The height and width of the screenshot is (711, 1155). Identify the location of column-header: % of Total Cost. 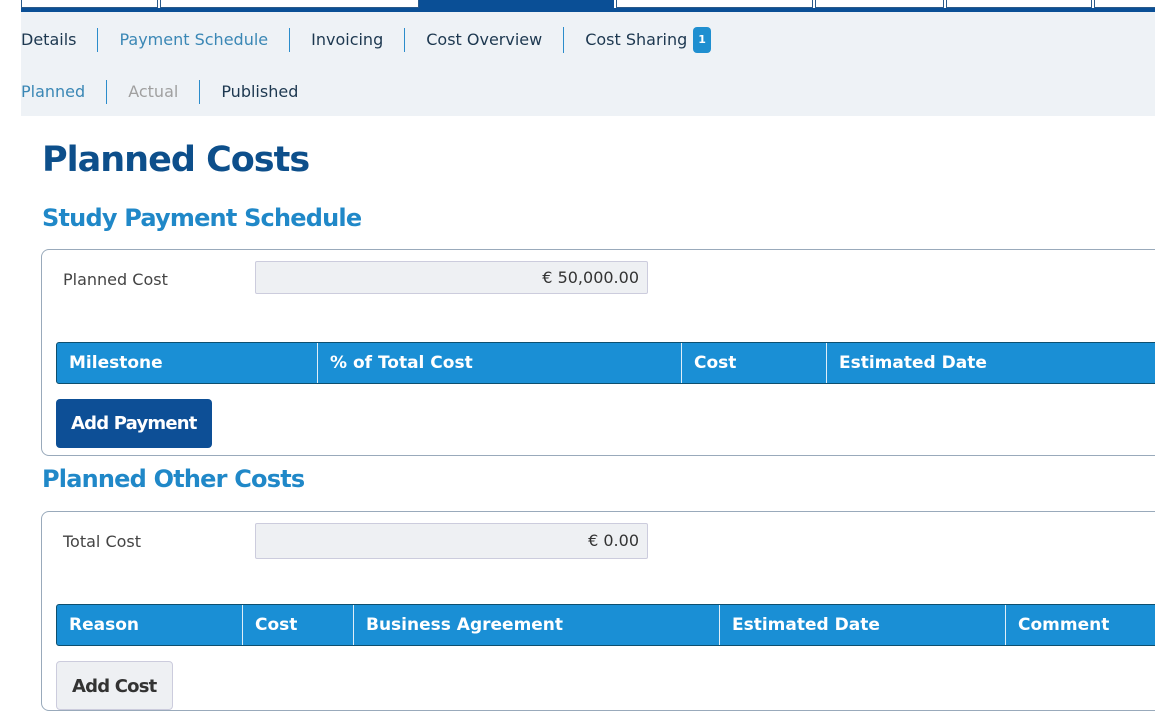
(500, 363).